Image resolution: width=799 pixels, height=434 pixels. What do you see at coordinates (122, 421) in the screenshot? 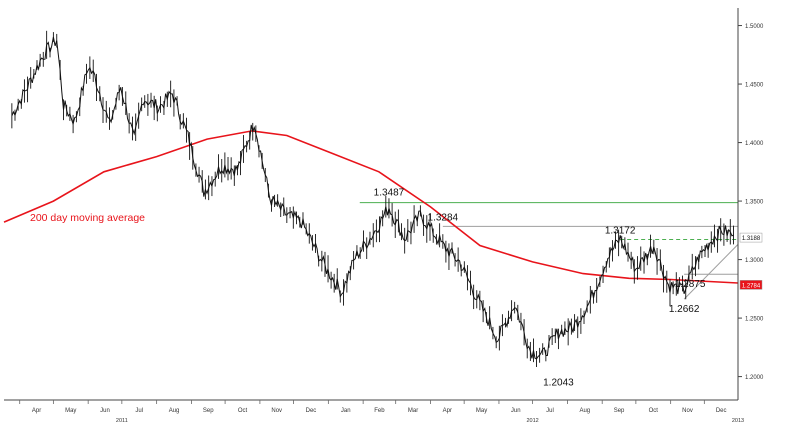
I see `x-year-label: 2011` at bounding box center [122, 421].